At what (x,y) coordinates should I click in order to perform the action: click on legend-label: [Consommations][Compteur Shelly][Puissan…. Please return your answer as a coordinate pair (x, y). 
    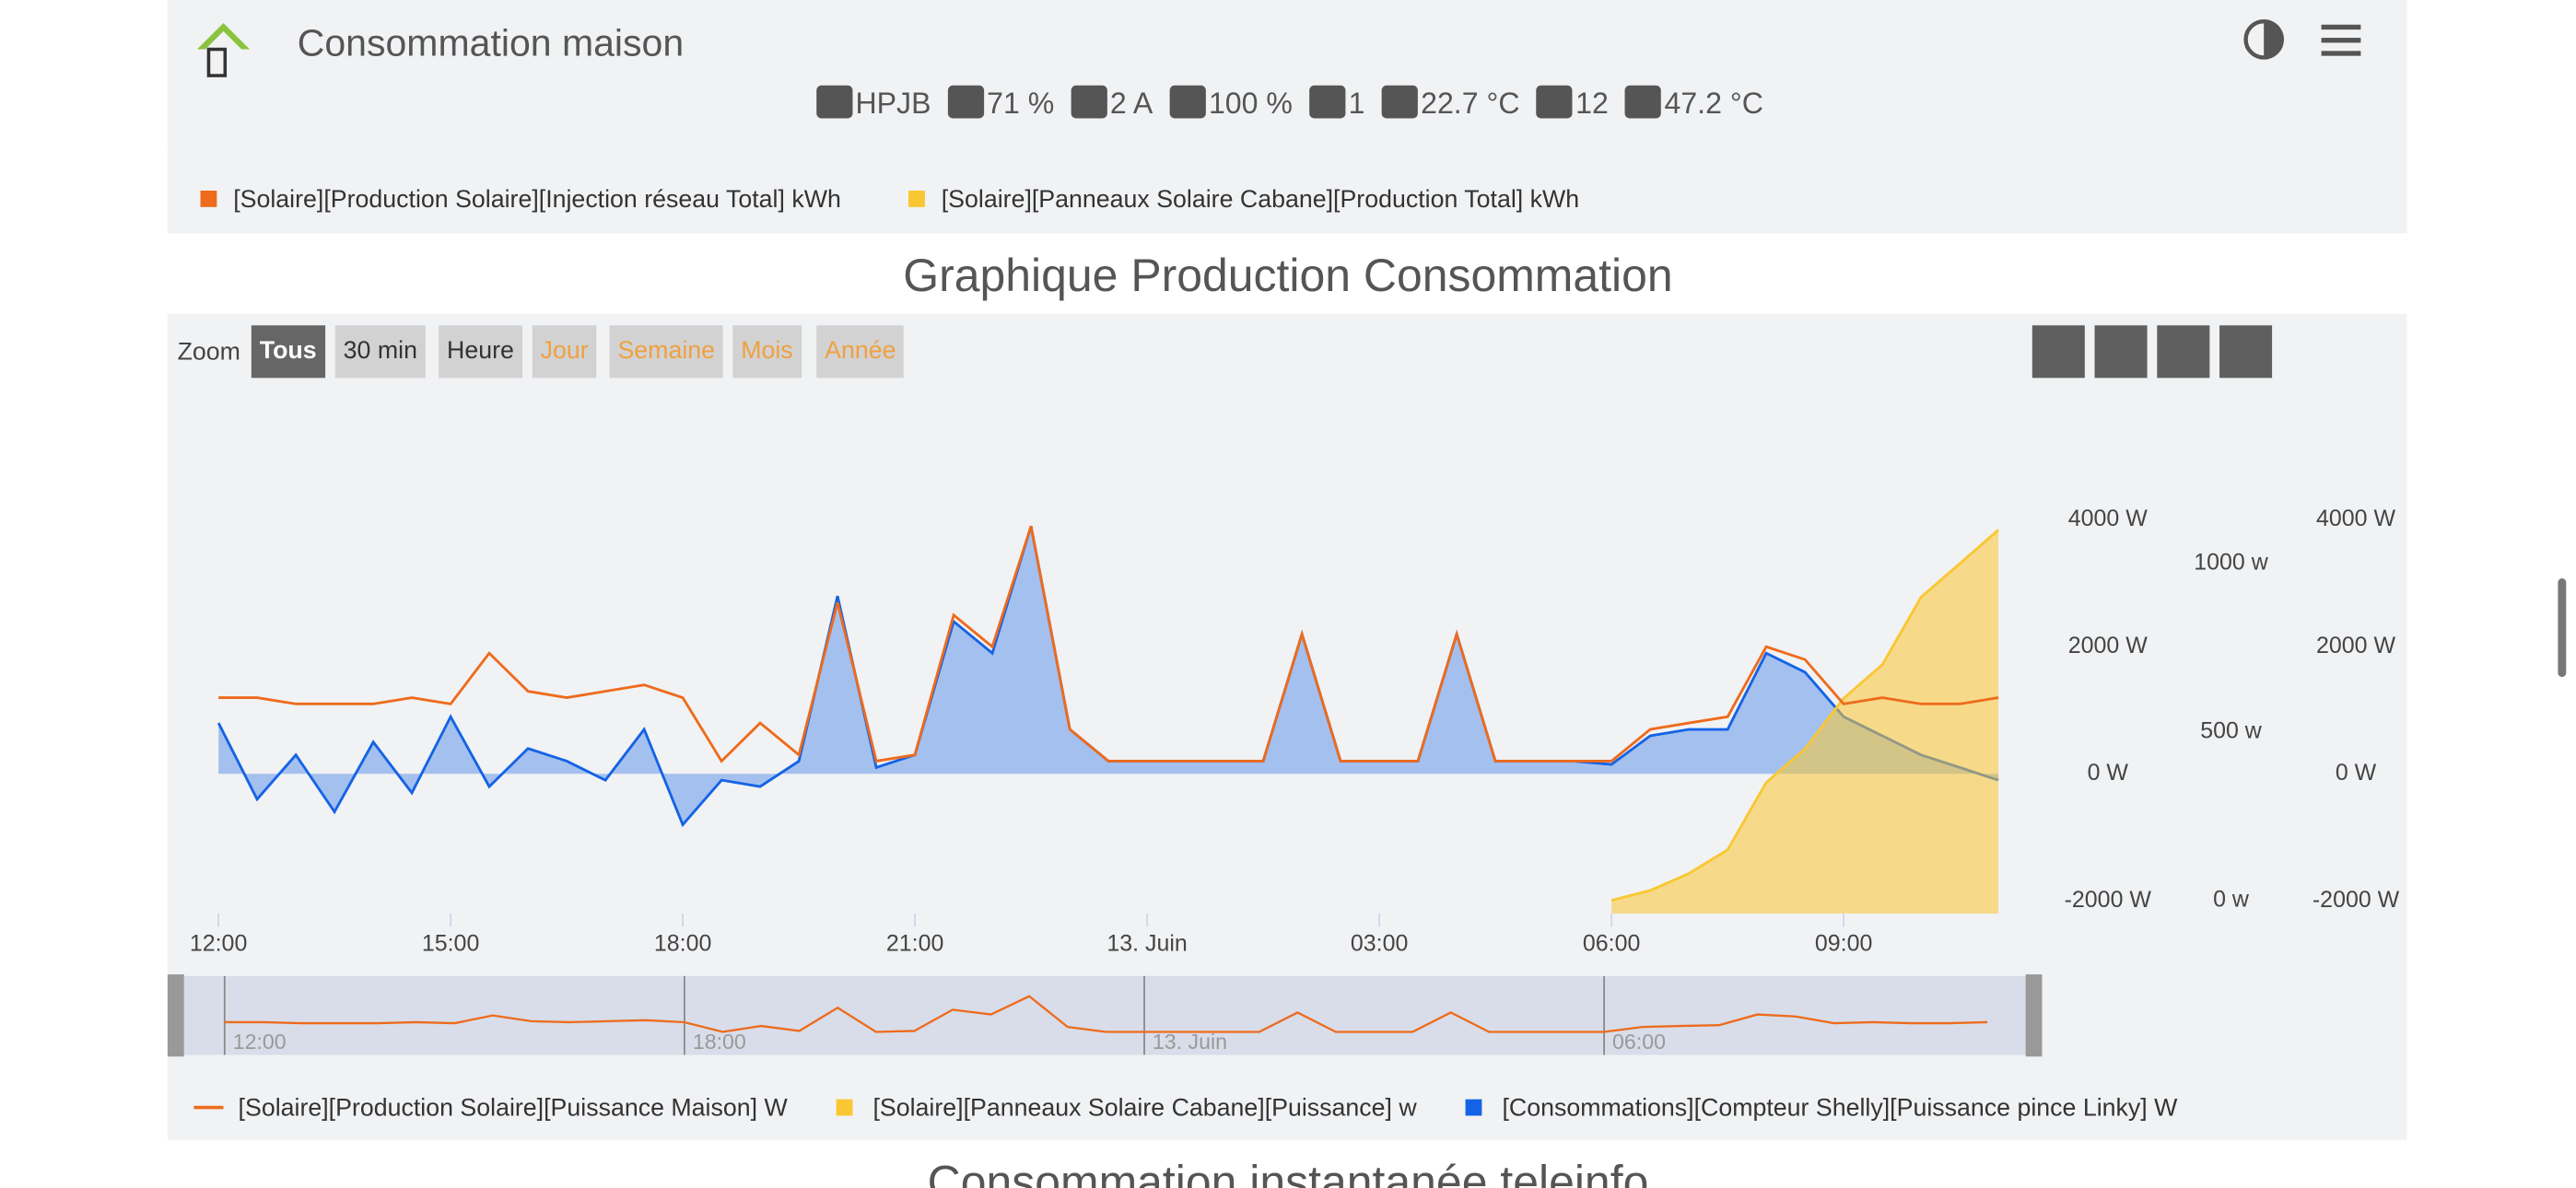
    Looking at the image, I should click on (1840, 1108).